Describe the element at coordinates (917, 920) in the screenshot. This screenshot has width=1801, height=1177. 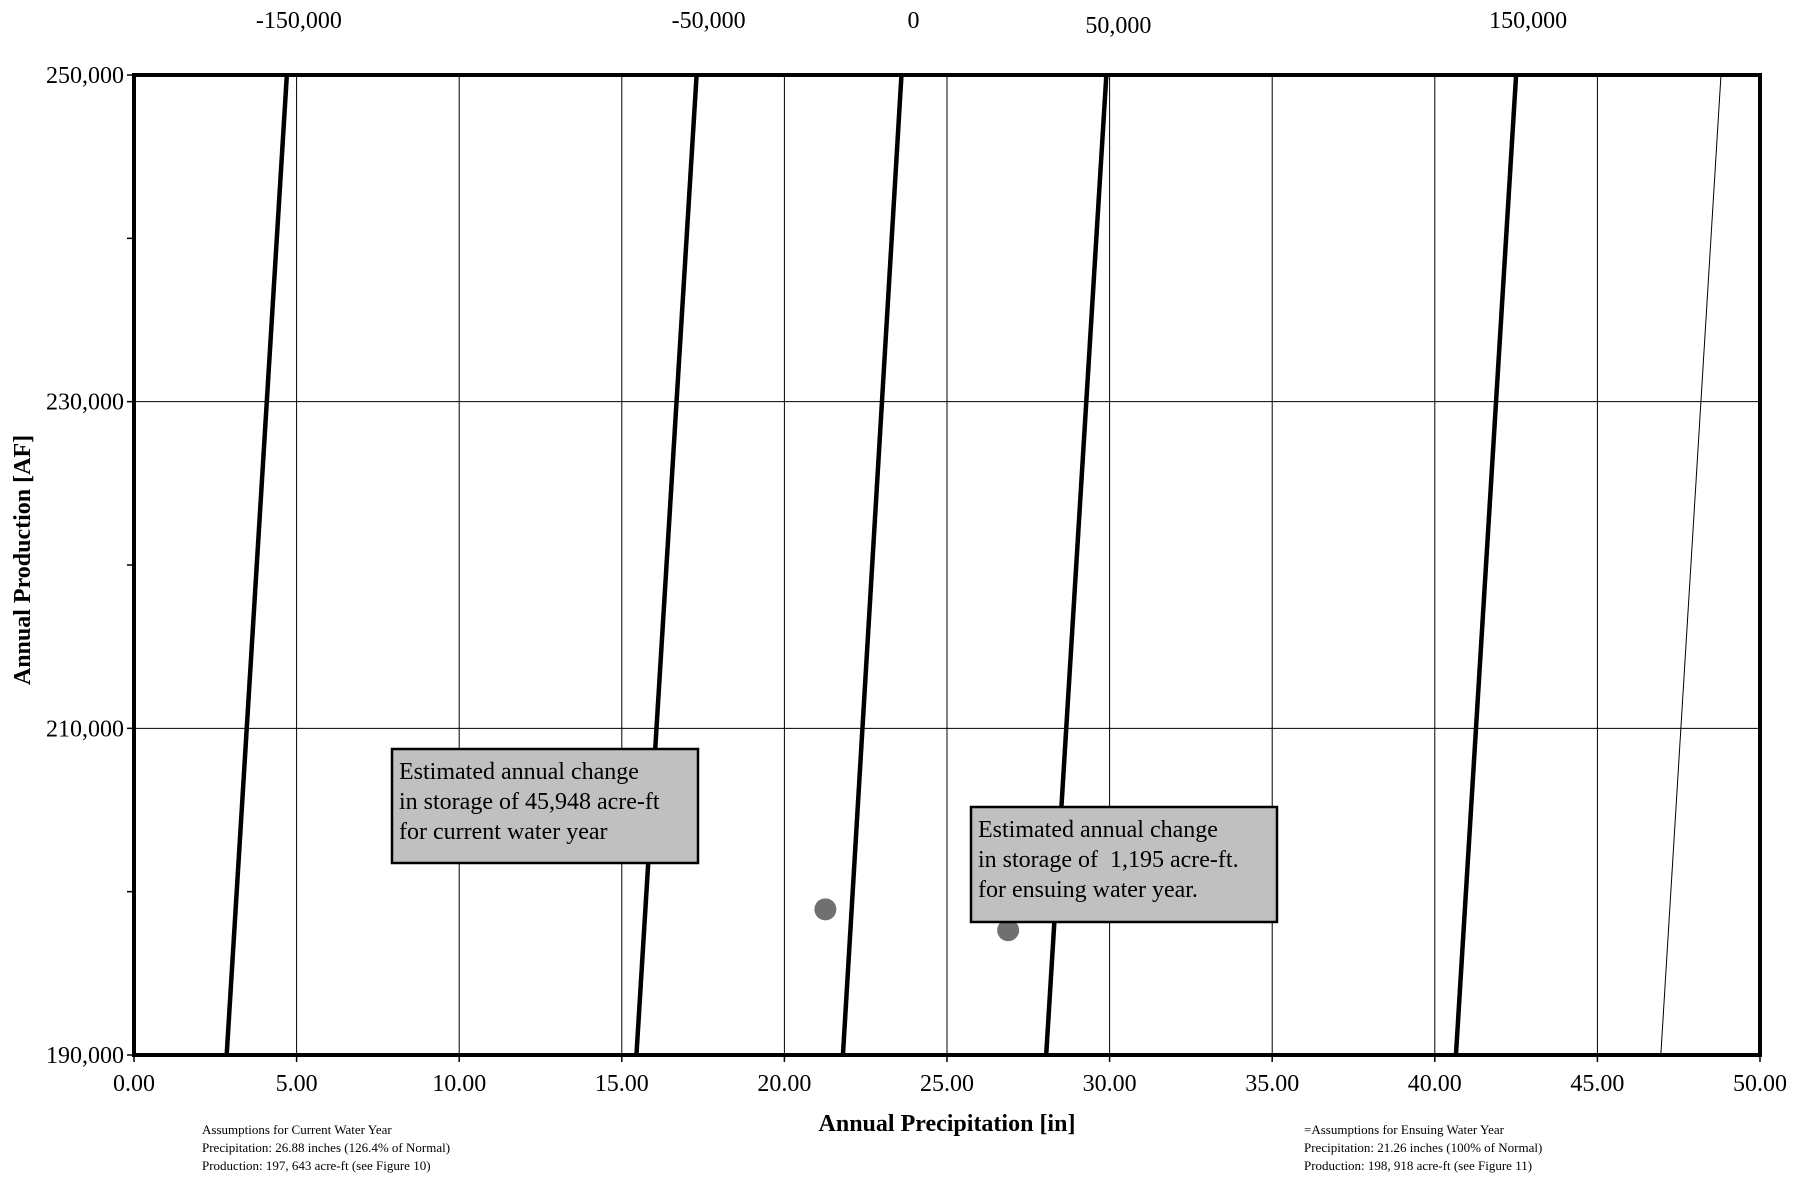
I see `data-points` at that location.